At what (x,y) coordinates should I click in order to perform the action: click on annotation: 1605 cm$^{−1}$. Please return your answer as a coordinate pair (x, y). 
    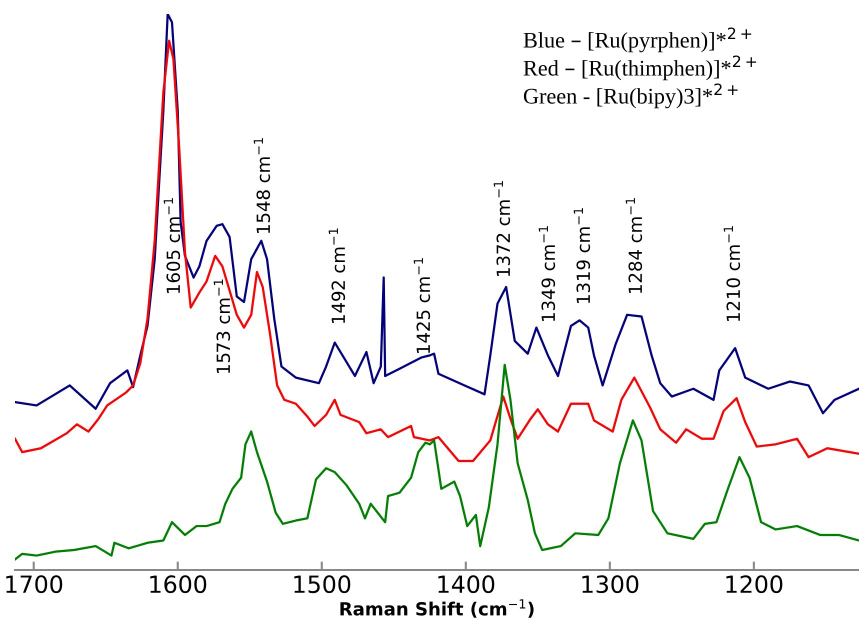
    Looking at the image, I should click on (172, 246).